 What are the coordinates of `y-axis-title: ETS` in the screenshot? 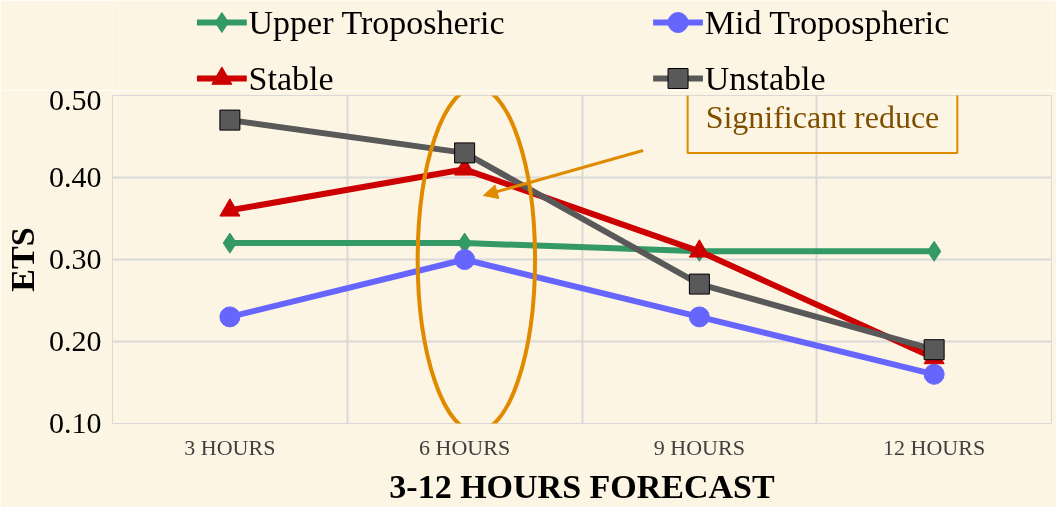 It's located at (22, 259).